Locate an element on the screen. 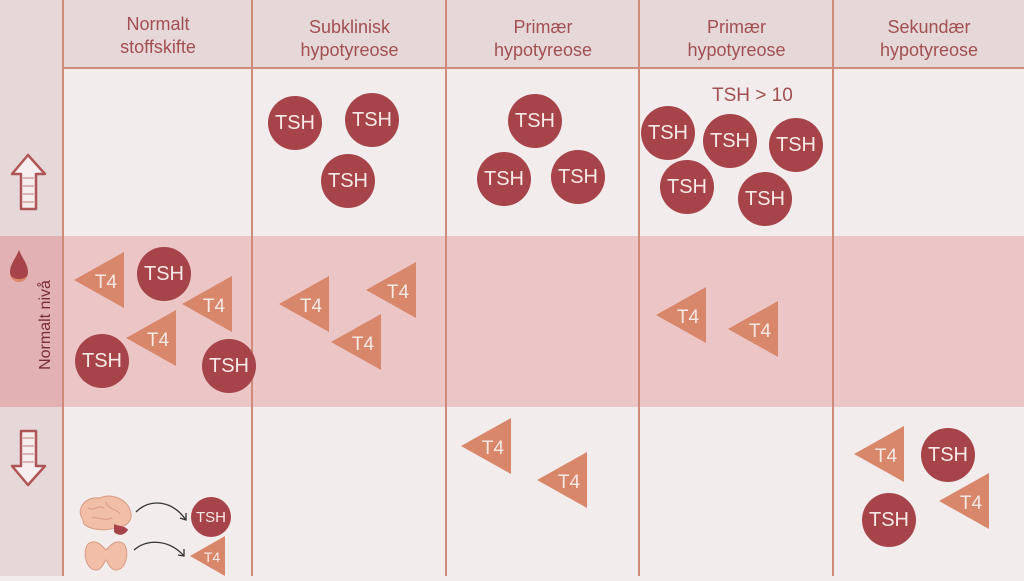 The image size is (1024, 581). column-header-secondary: Sekundær hypotyreose is located at coordinates (929, 36).